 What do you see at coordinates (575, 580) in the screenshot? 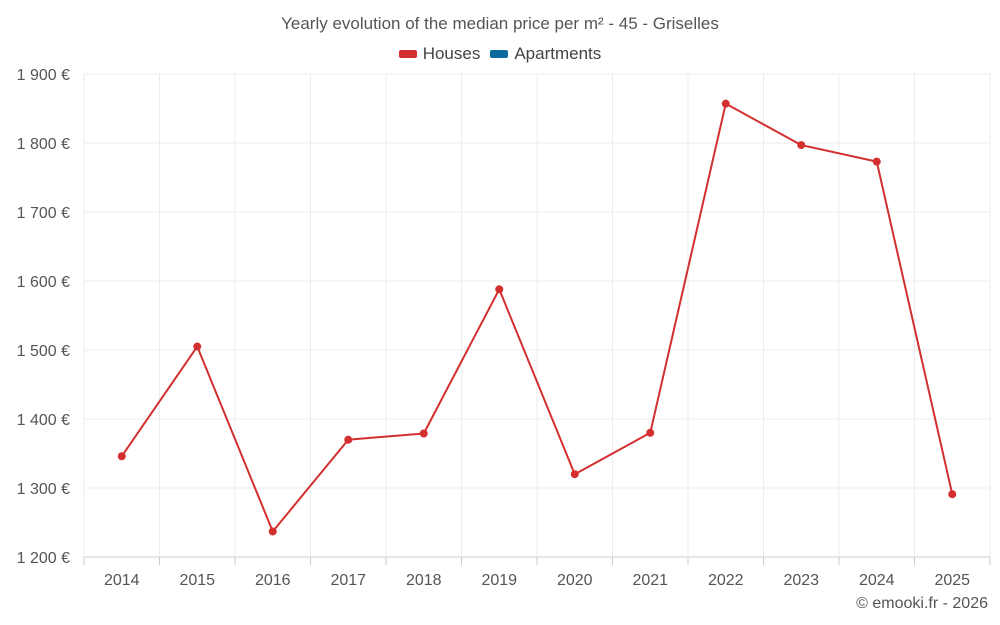
I see `x-tick-label: 2020` at bounding box center [575, 580].